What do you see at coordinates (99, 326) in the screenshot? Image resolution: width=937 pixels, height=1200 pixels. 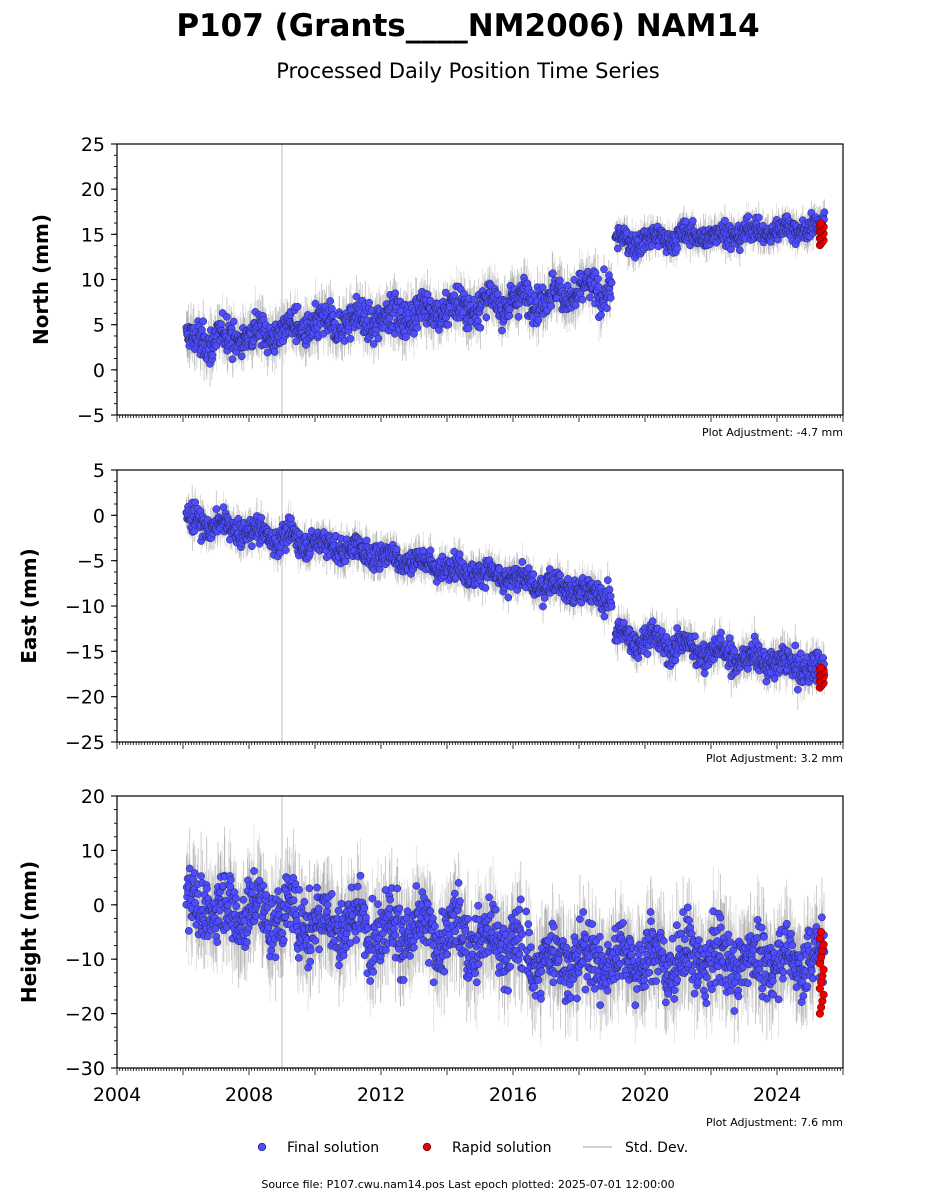 I see `y-tick-label: 5` at bounding box center [99, 326].